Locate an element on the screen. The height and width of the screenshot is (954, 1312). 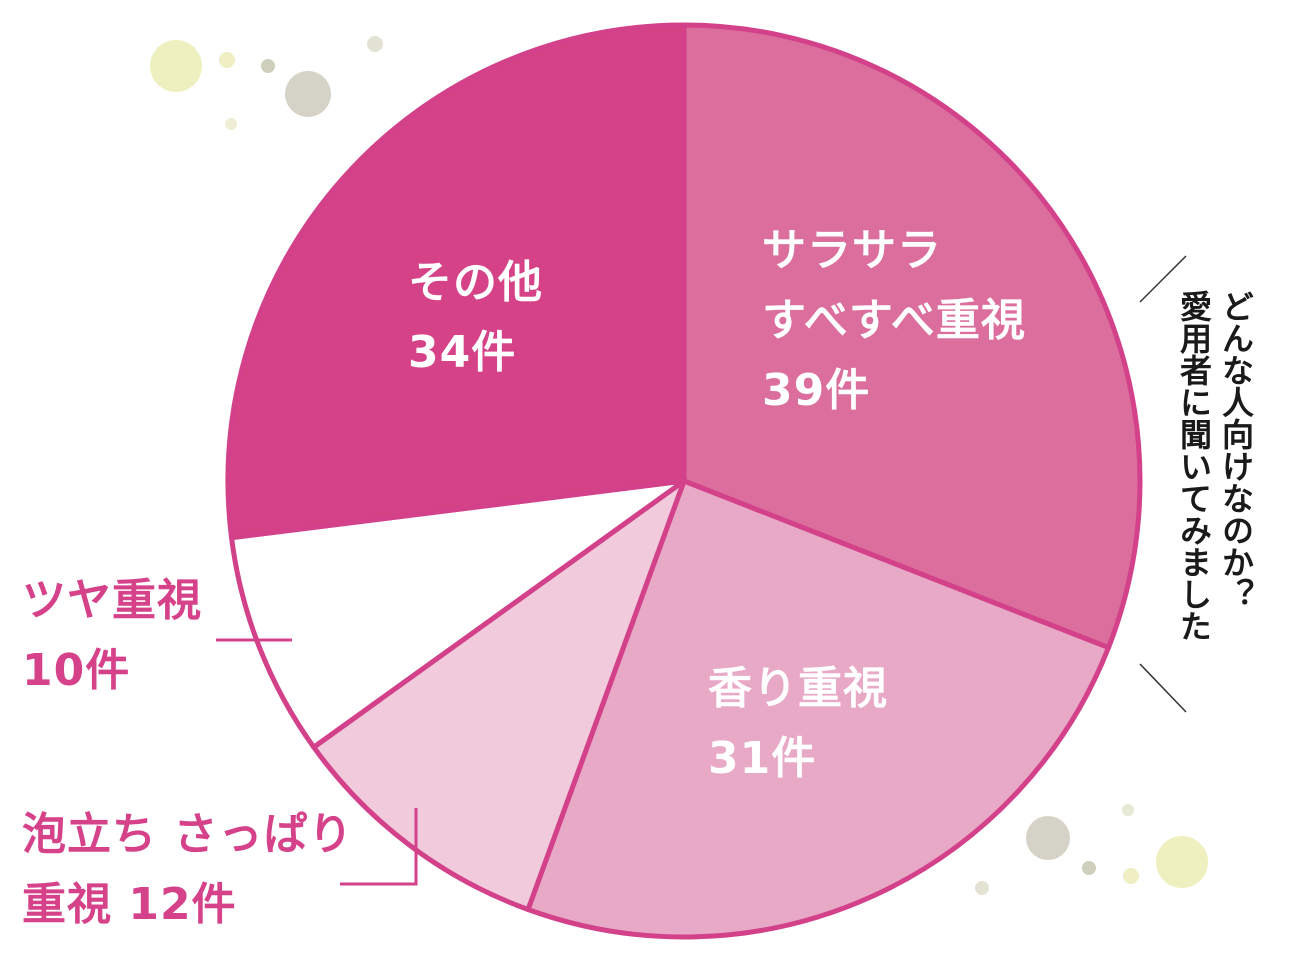
bracket-line-top is located at coordinates (1163, 279).